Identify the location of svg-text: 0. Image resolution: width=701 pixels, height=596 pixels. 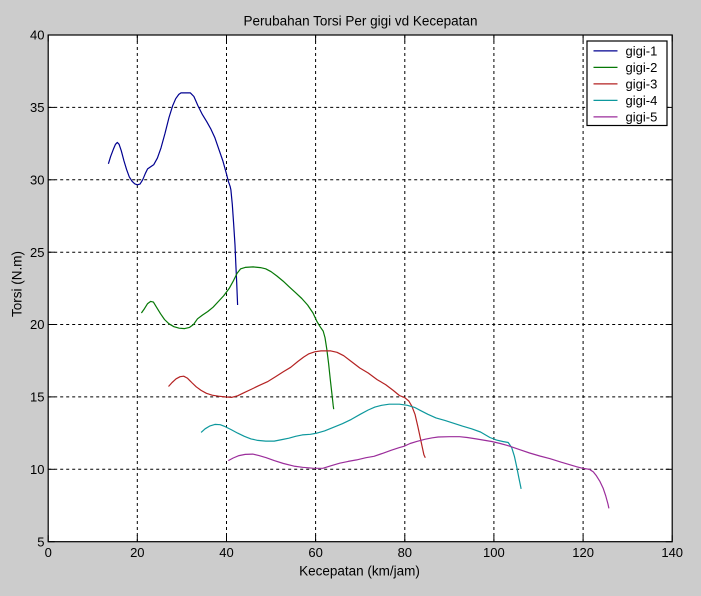
(48, 552).